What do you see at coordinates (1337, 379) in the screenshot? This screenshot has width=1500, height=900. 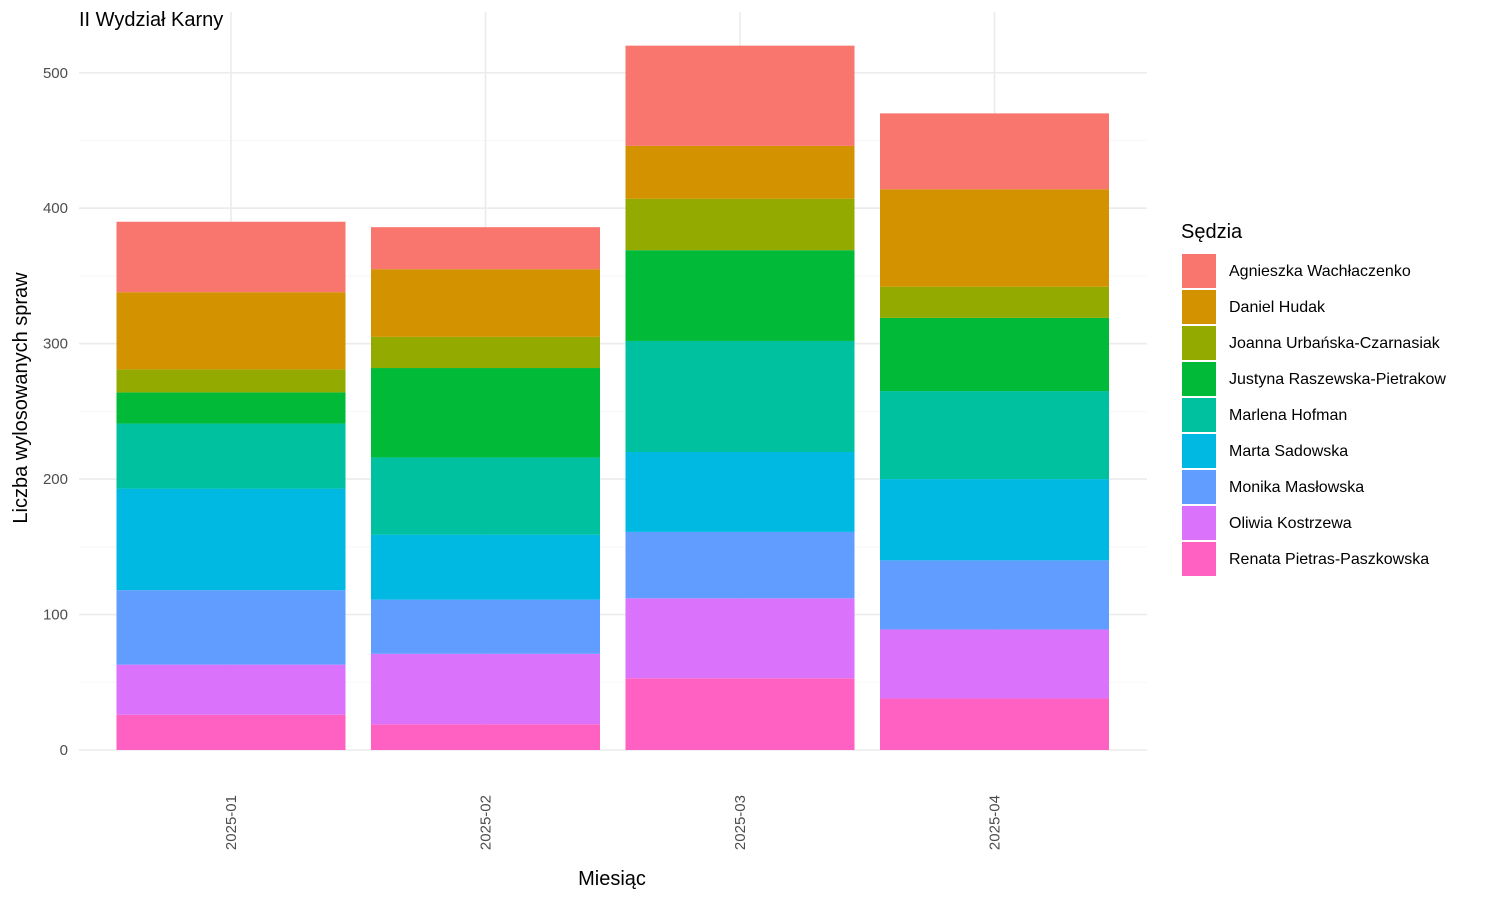 I see `legend-label: Justyna Raszewska-Pietrakow` at bounding box center [1337, 379].